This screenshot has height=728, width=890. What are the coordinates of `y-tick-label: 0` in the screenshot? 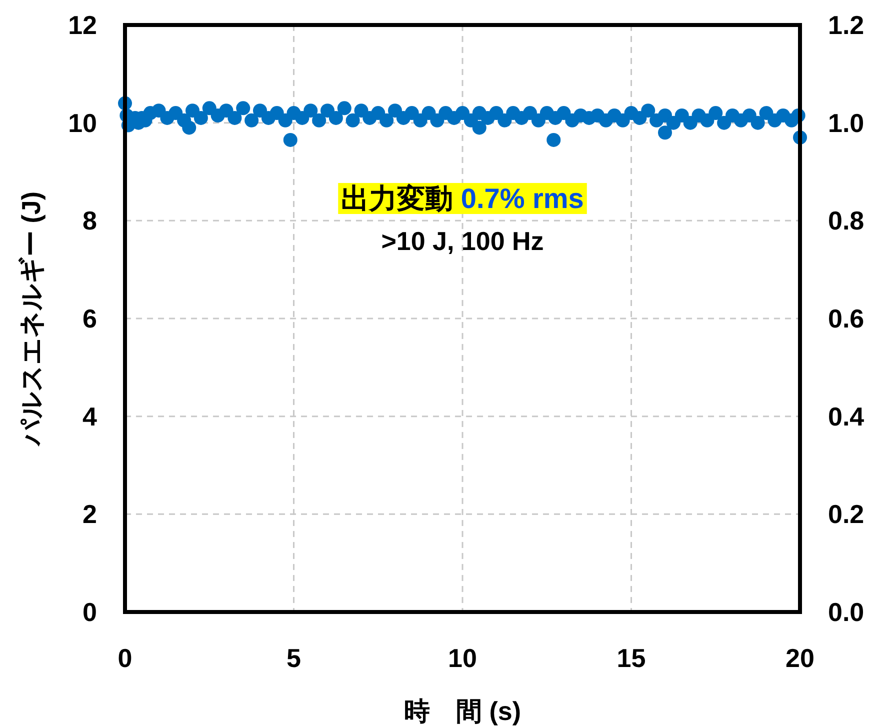 It's located at (89, 612).